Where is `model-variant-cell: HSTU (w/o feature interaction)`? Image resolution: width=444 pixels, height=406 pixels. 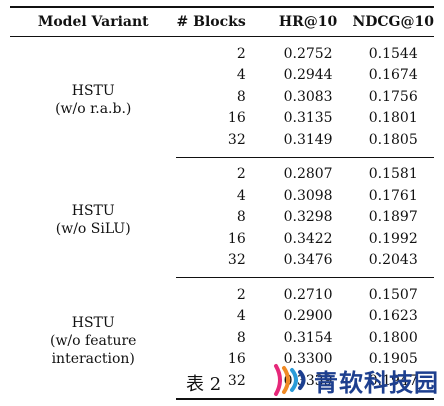 model-variant-cell: HSTU (w/o feature interaction) is located at coordinates (93, 338).